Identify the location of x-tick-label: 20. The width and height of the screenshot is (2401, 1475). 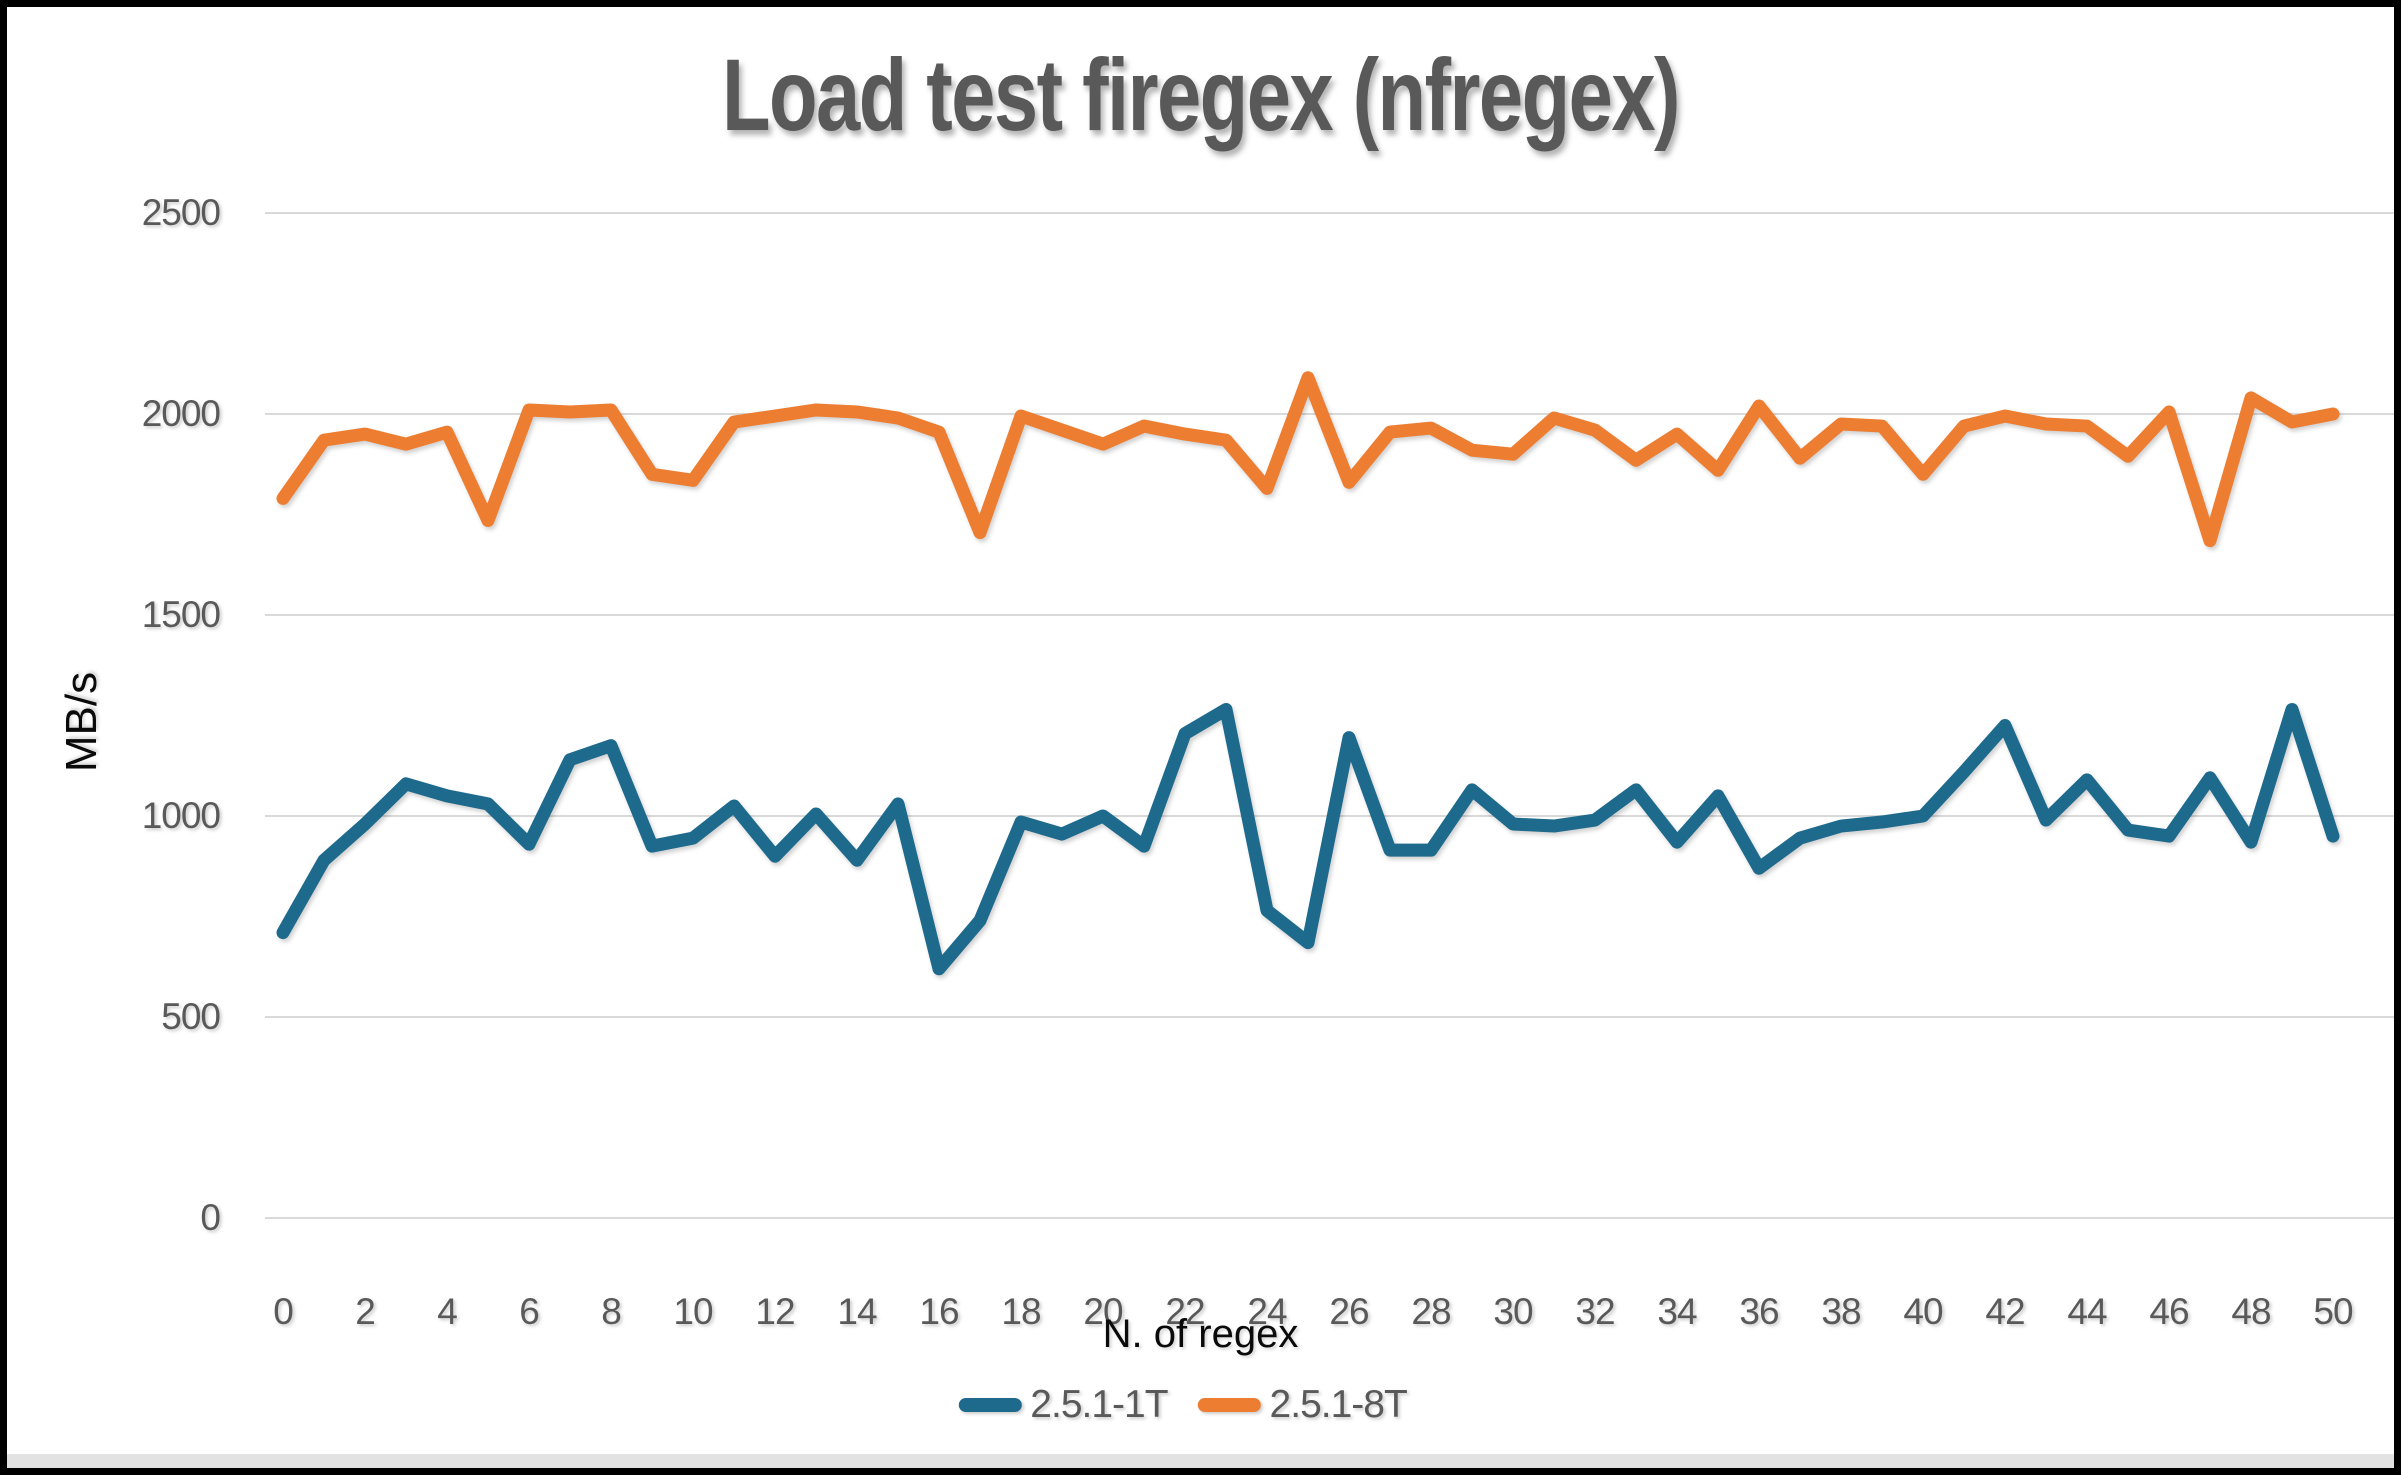
(1103, 1311).